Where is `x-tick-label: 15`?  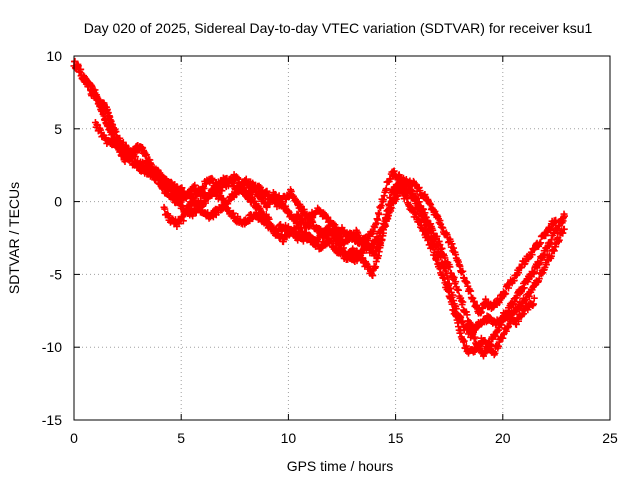
x-tick-label: 15 is located at coordinates (396, 438).